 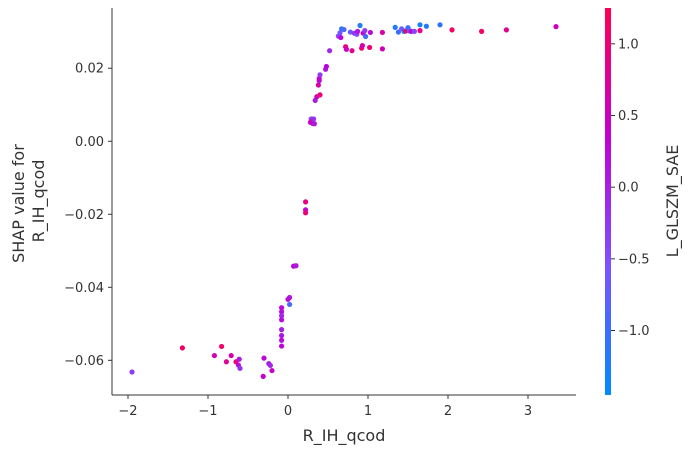 I want to click on x-tick-label: 2, so click(x=448, y=411).